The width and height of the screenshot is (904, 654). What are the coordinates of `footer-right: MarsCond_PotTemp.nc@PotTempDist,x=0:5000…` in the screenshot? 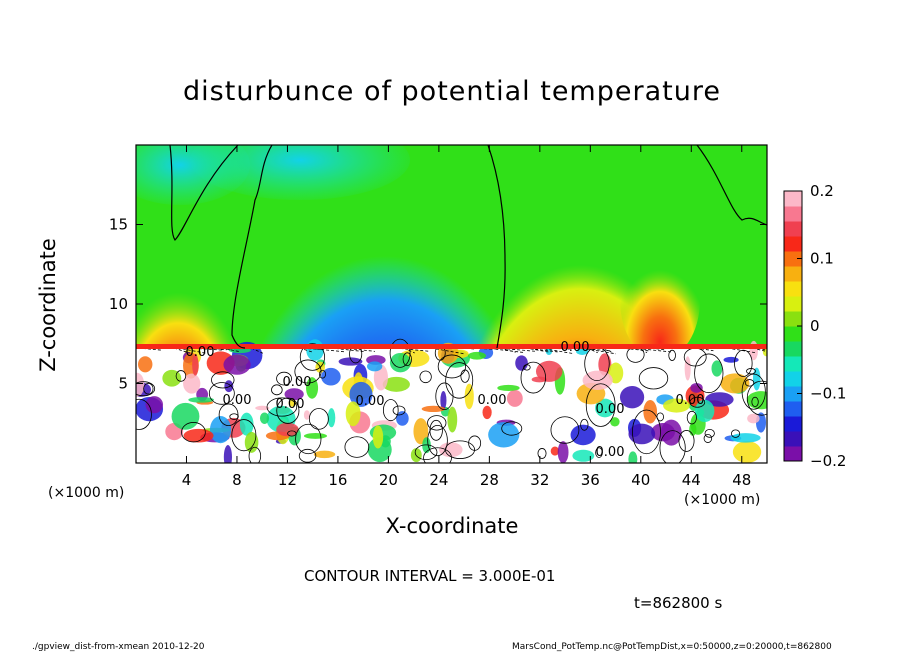 It's located at (672, 647).